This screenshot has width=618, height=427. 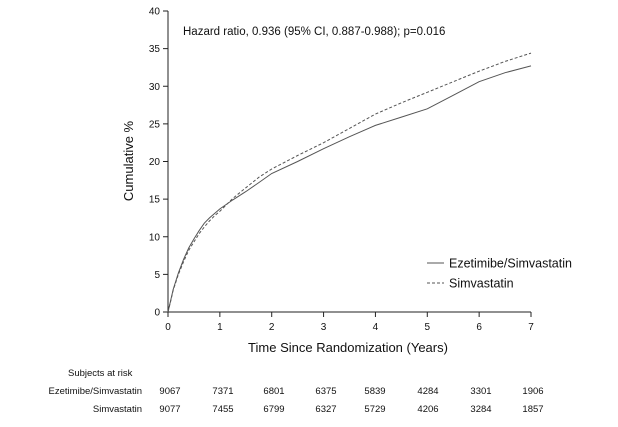 I want to click on risk-row-label: Ezetimibe/Simvastatin, so click(x=95, y=391).